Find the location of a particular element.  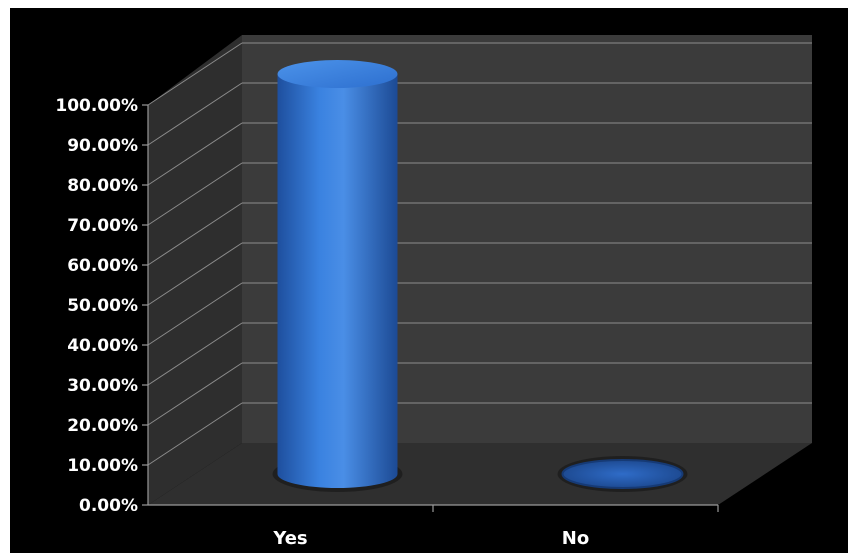

side-wall is located at coordinates (195, 270).